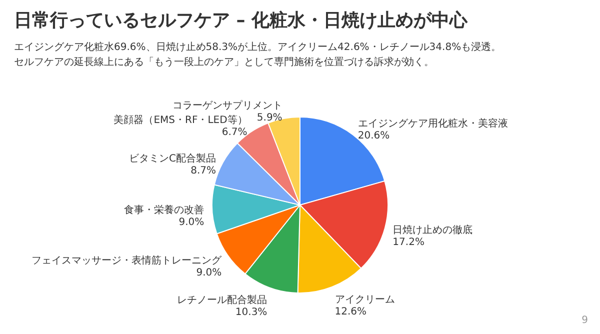  Describe the element at coordinates (251, 312) in the screenshot. I see `data-label: 10.3%` at that location.